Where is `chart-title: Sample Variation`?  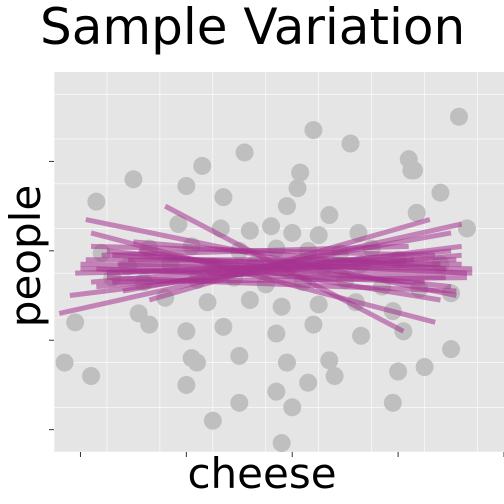
chart-title: Sample Variation is located at coordinates (252, 28).